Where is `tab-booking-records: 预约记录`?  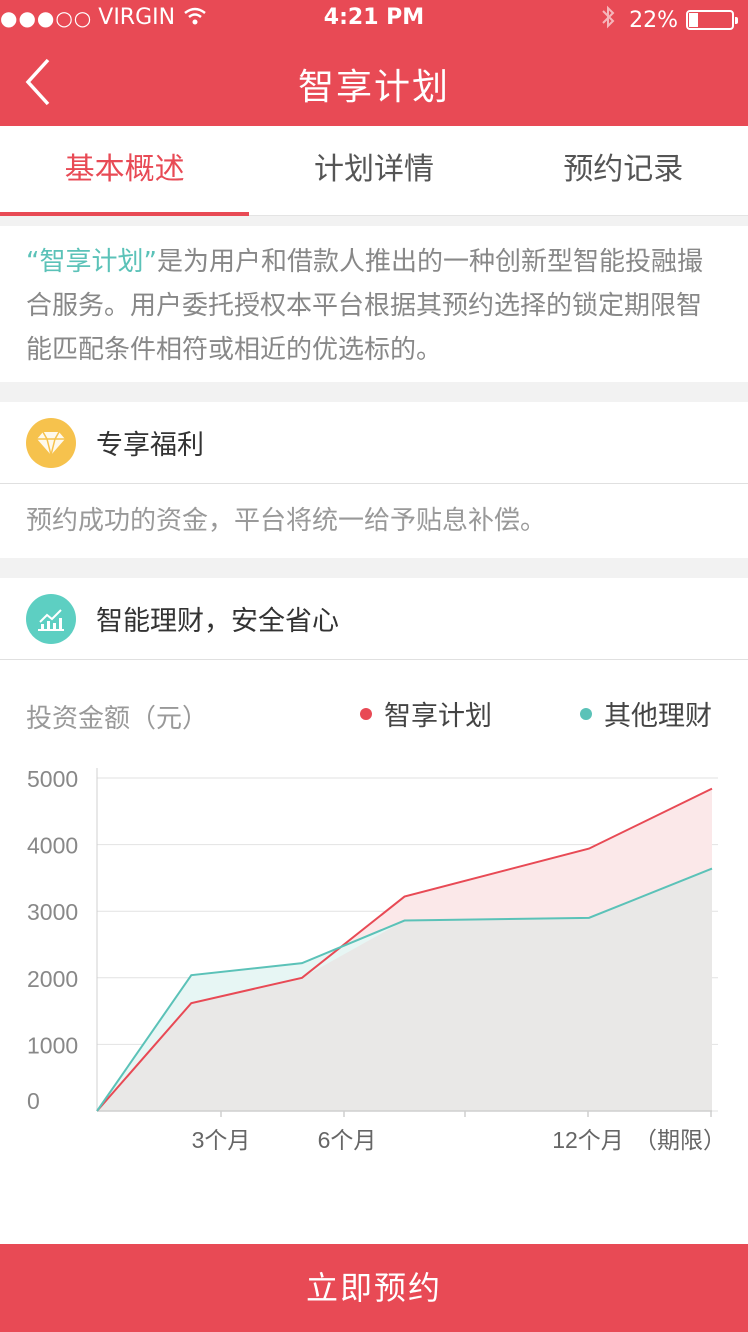
tab-booking-records: 预约记录 is located at coordinates (623, 169).